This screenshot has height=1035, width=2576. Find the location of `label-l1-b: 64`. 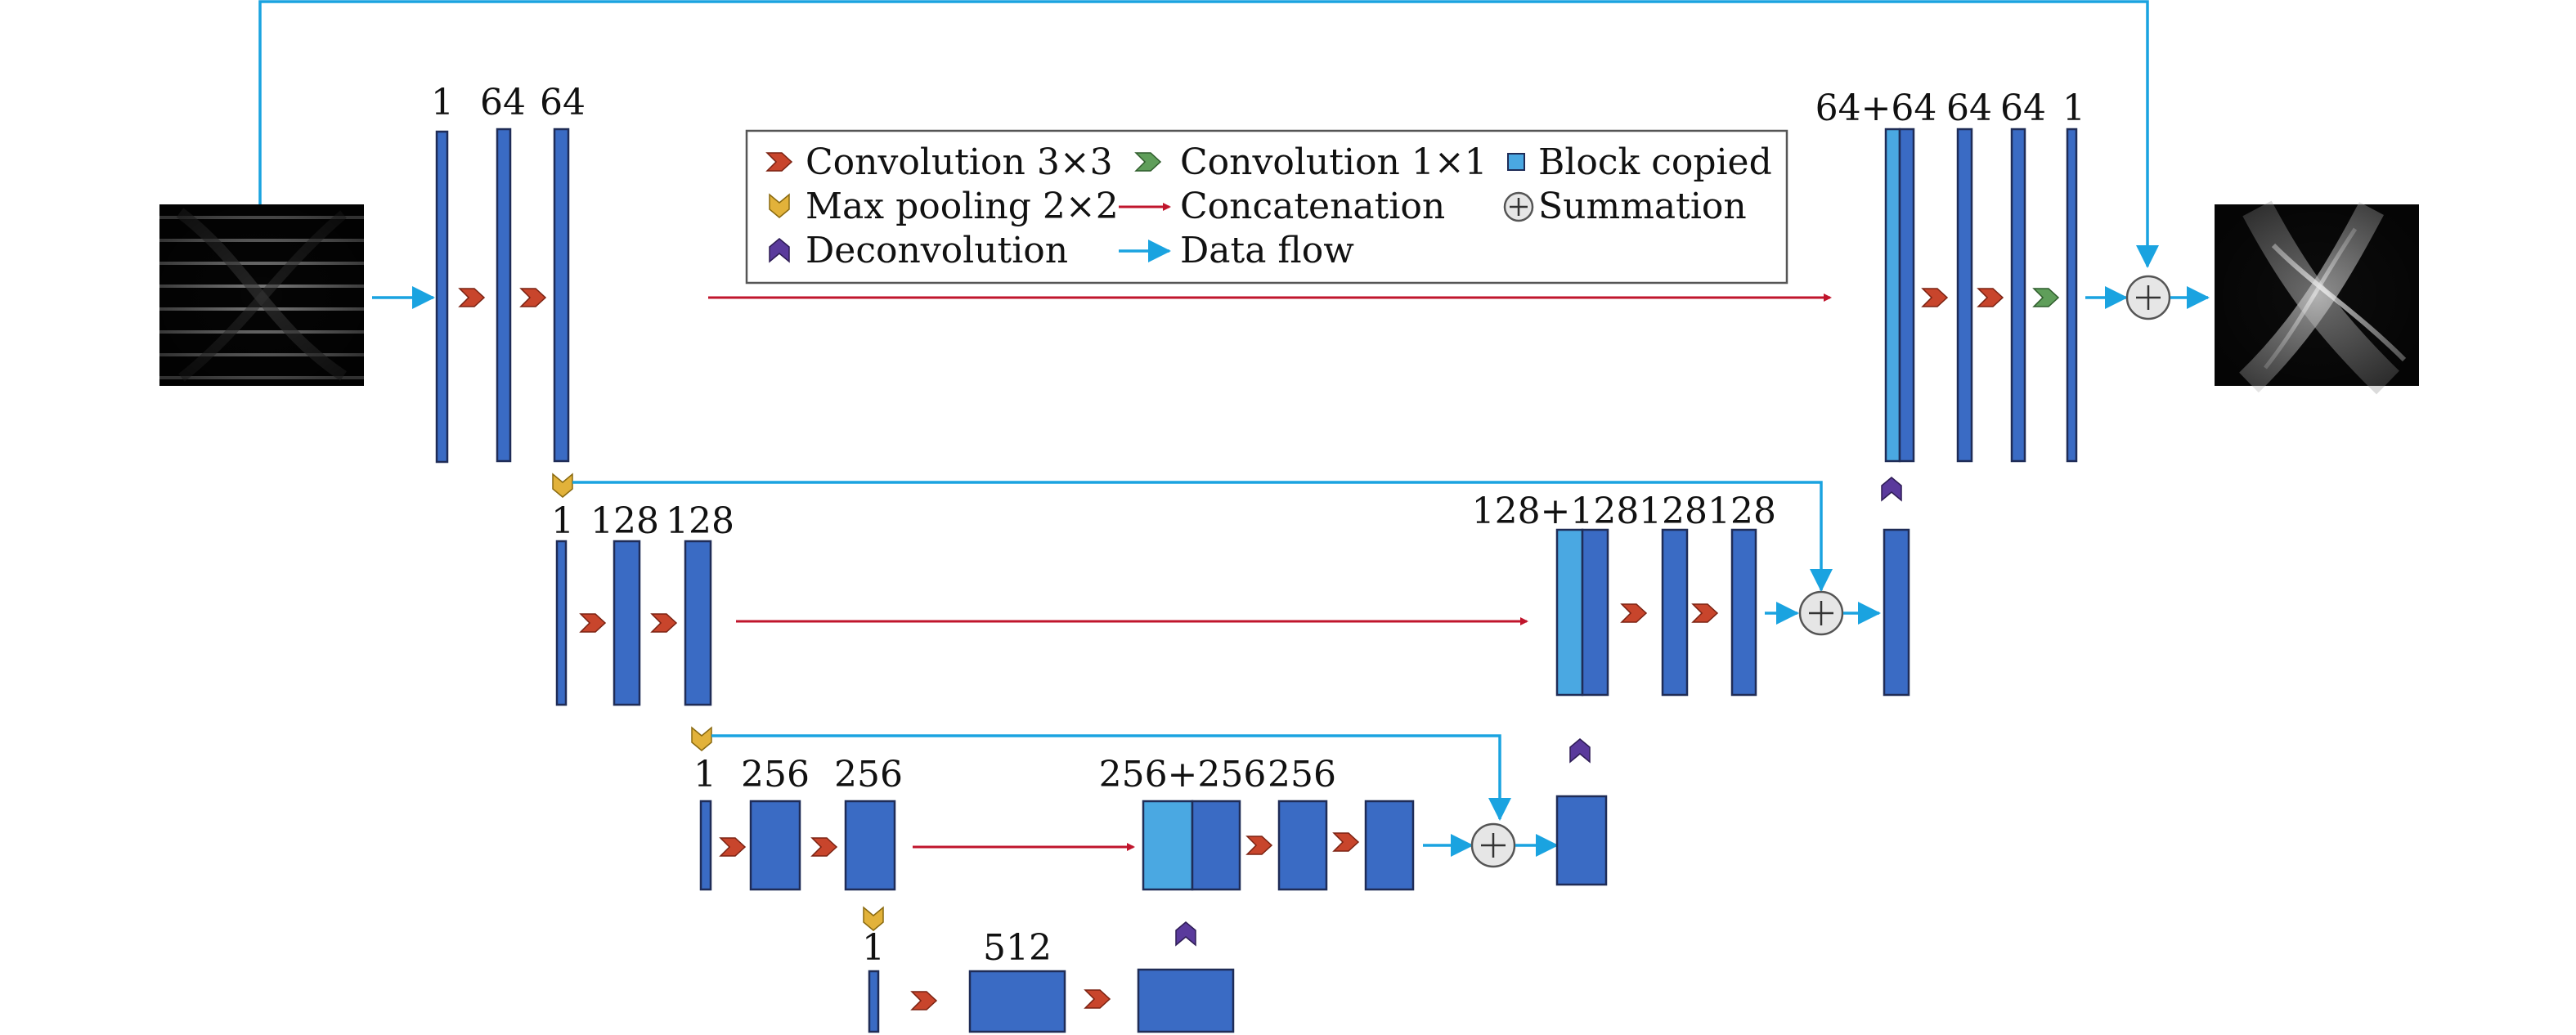

label-l1-b: 64 is located at coordinates (563, 102).